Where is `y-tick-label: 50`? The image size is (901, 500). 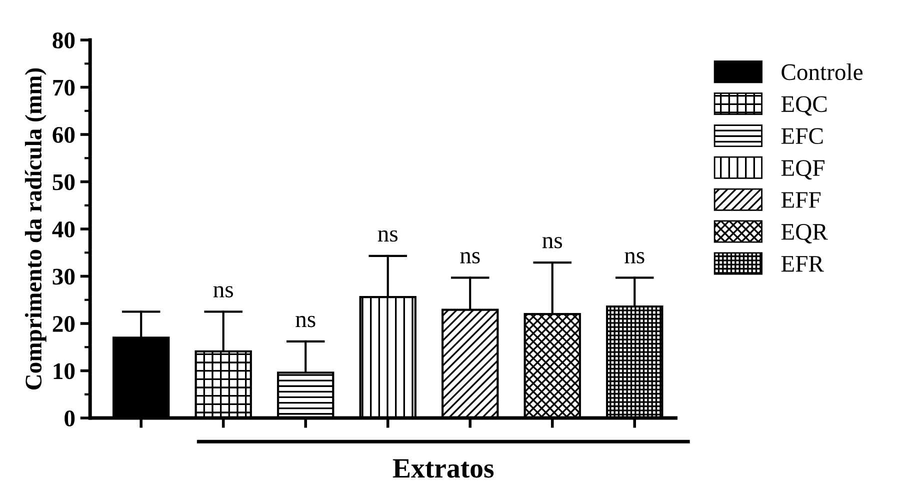 y-tick-label: 50 is located at coordinates (63, 182).